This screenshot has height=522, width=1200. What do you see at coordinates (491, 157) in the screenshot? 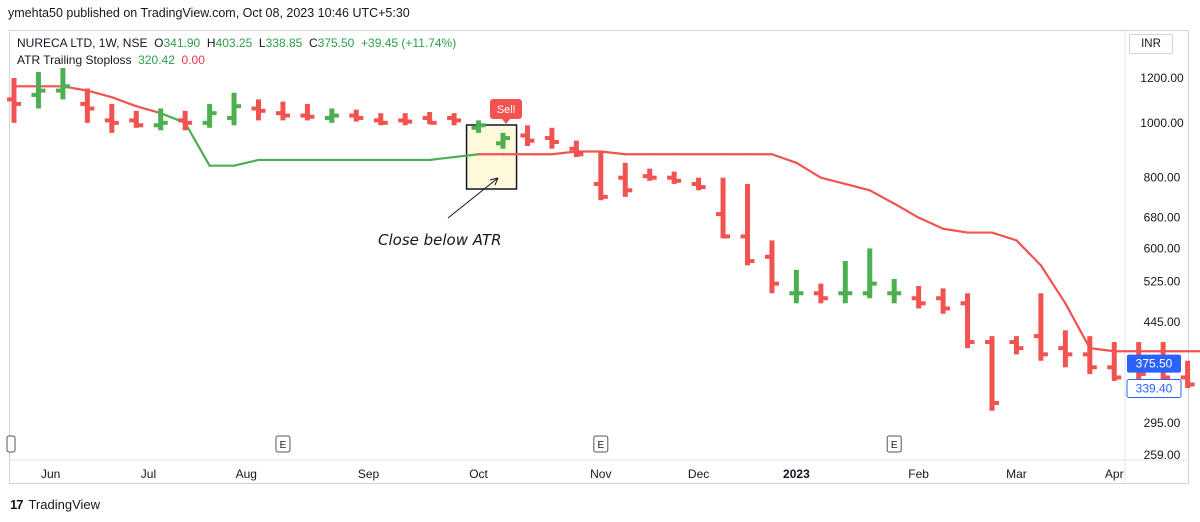
I see `sell-highlight-box` at bounding box center [491, 157].